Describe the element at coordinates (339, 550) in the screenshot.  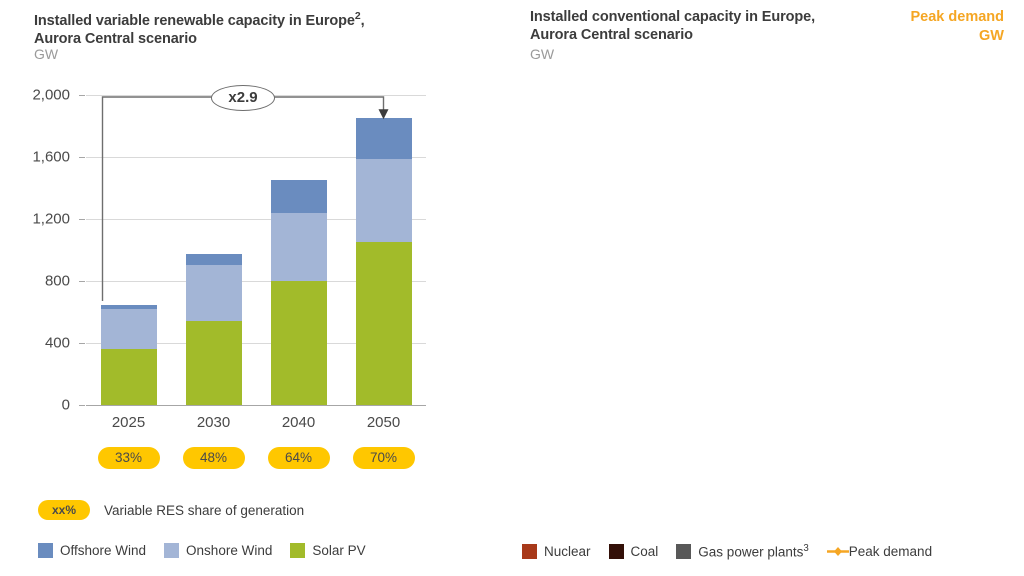
I see `legend-label-solar-pv: Solar PV` at that location.